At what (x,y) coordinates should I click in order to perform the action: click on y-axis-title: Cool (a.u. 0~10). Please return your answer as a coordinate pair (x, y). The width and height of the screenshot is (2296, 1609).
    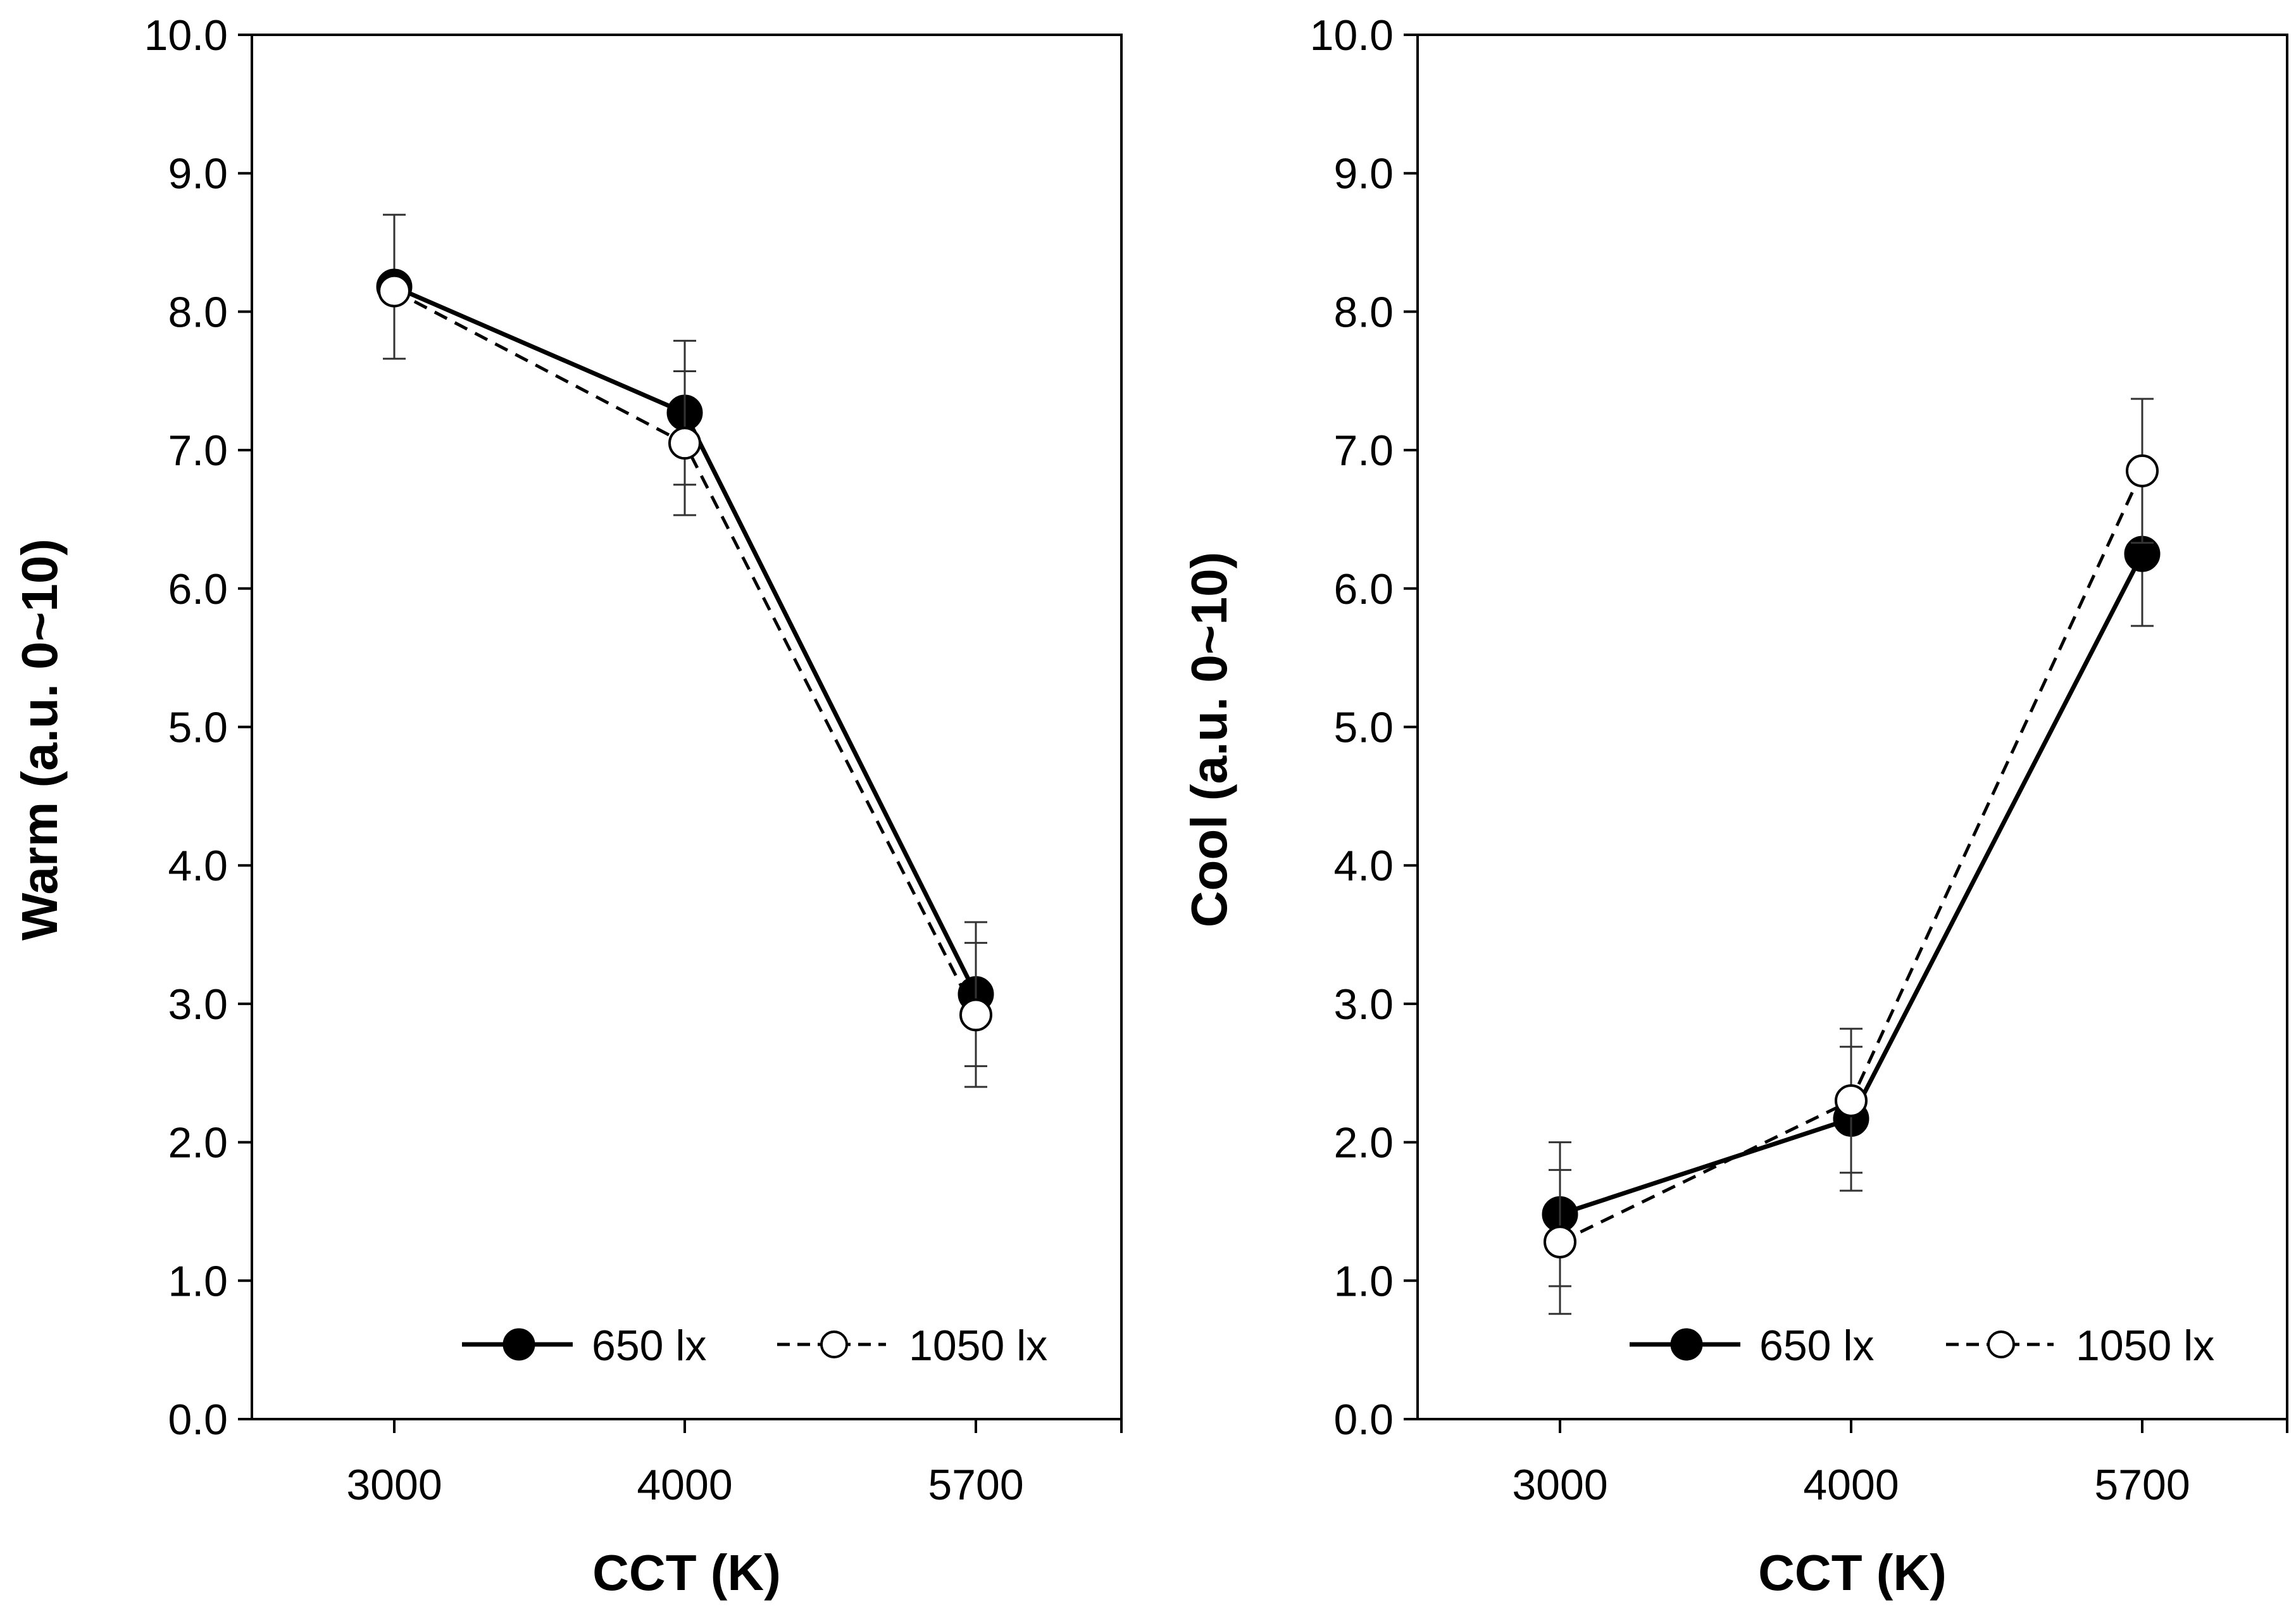
    Looking at the image, I should click on (1209, 739).